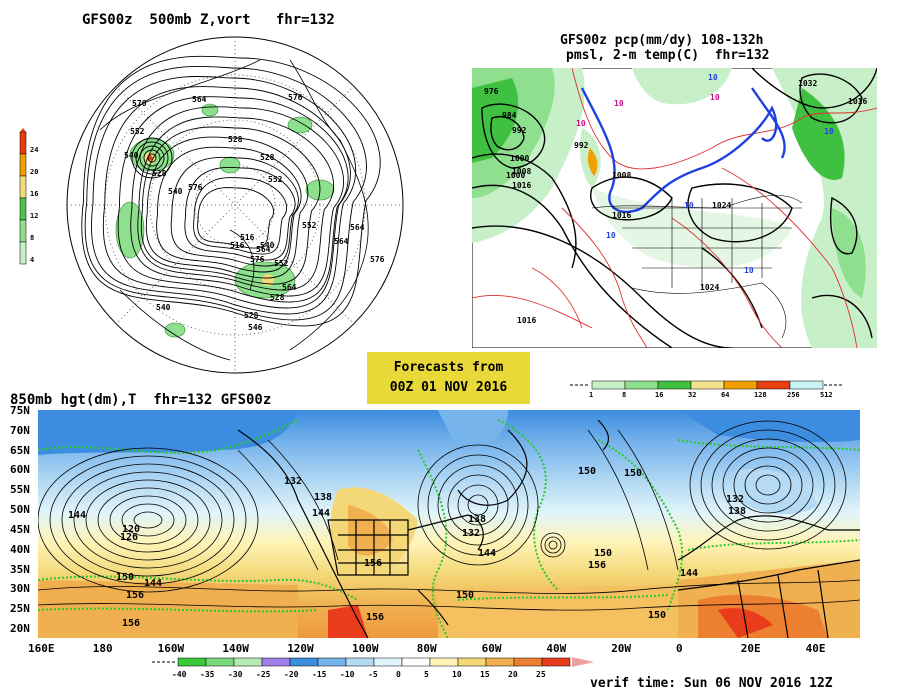 The image size is (900, 700). What do you see at coordinates (668, 55) in the screenshot?
I see `panel-precip-title-line2: pmsl, 2-m temp(C) fhr=132` at bounding box center [668, 55].